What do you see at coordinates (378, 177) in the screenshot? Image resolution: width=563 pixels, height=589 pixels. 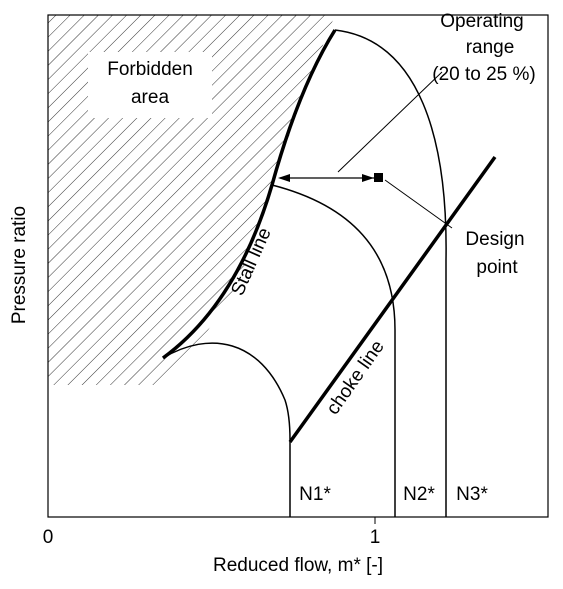 I see `design-point` at bounding box center [378, 177].